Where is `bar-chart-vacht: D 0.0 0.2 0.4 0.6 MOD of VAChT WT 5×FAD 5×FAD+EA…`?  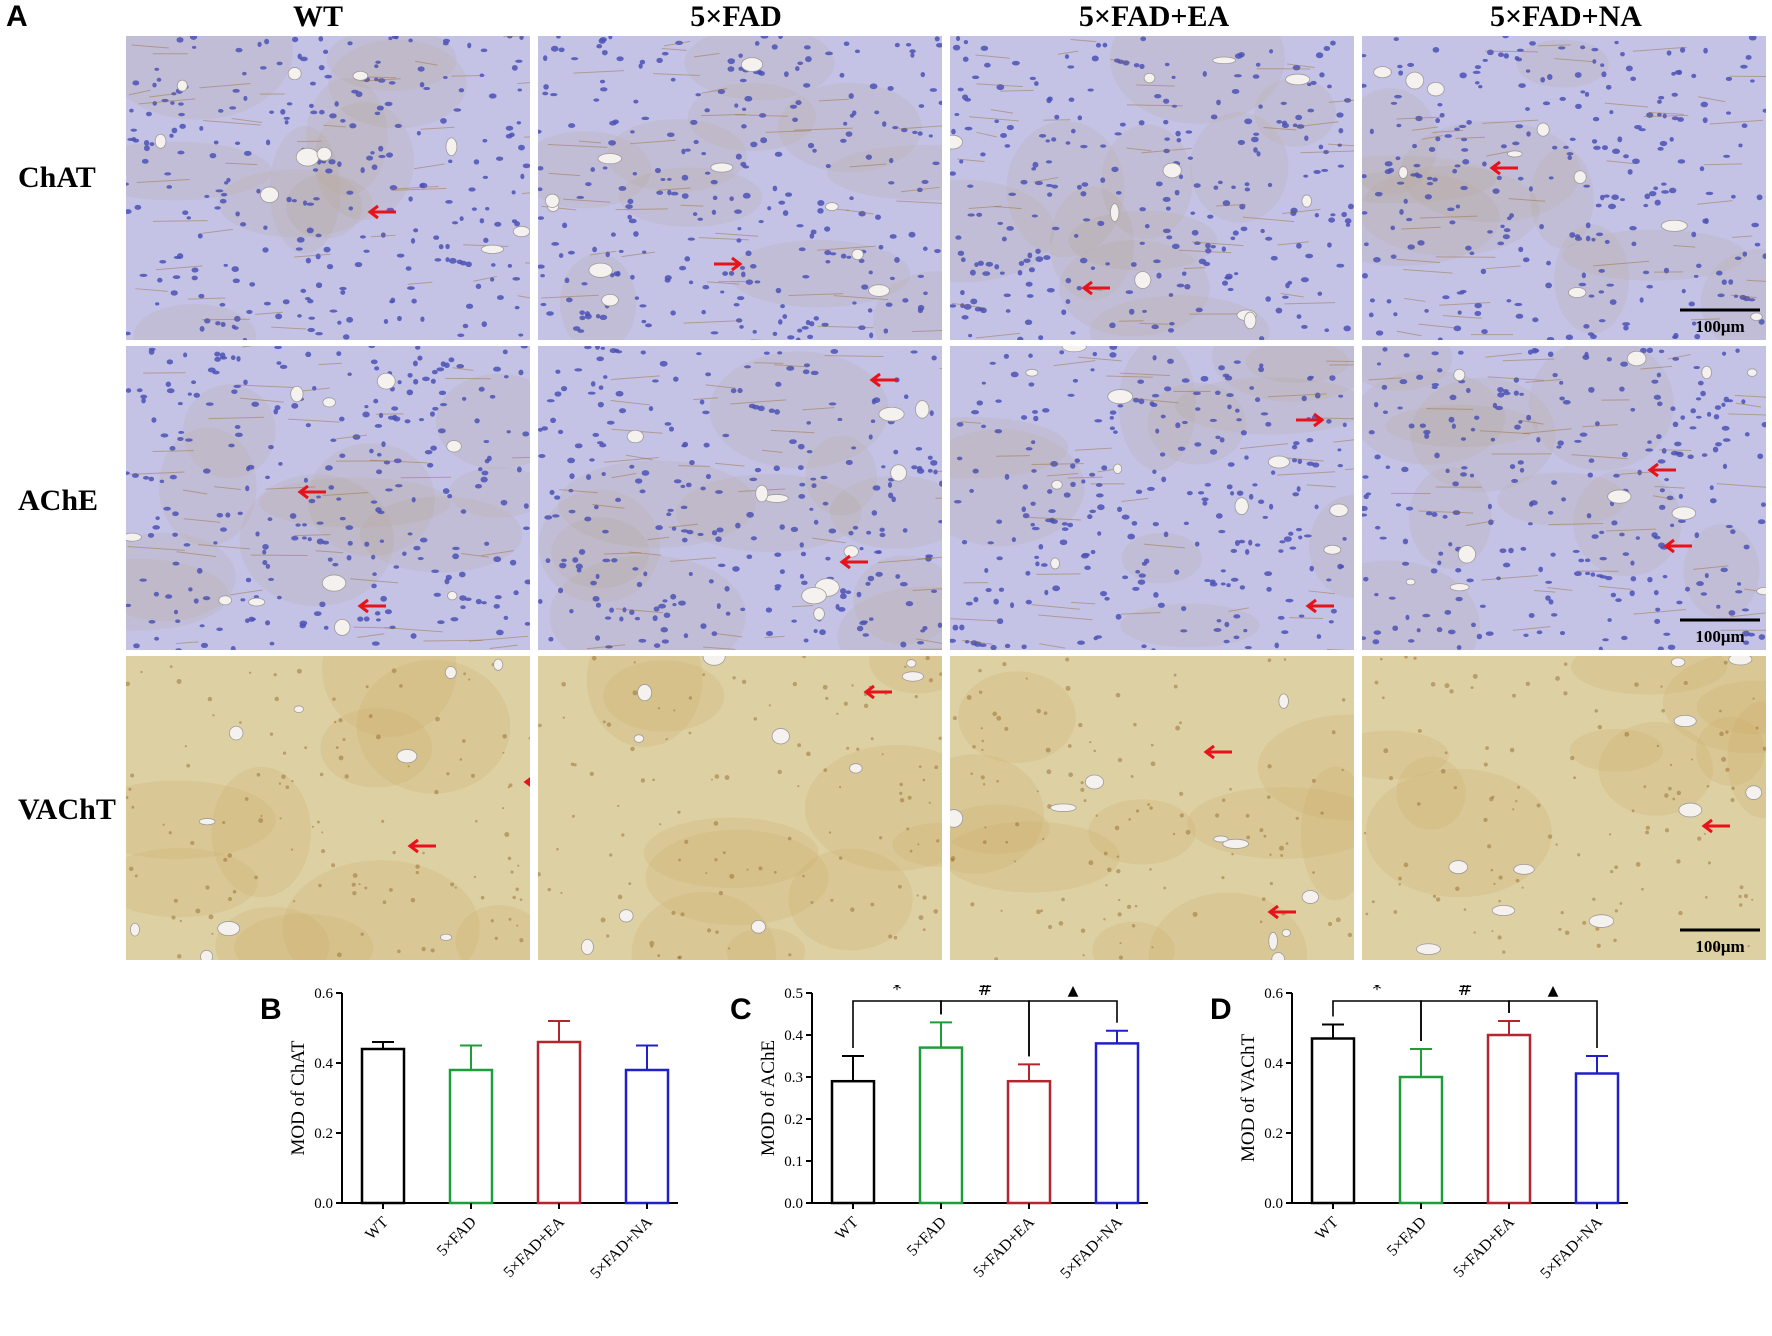 bar-chart-vacht: D 0.0 0.2 0.4 0.6 MOD of VAChT WT 5×FAD 5×FAD+EA… is located at coordinates (1430, 1147).